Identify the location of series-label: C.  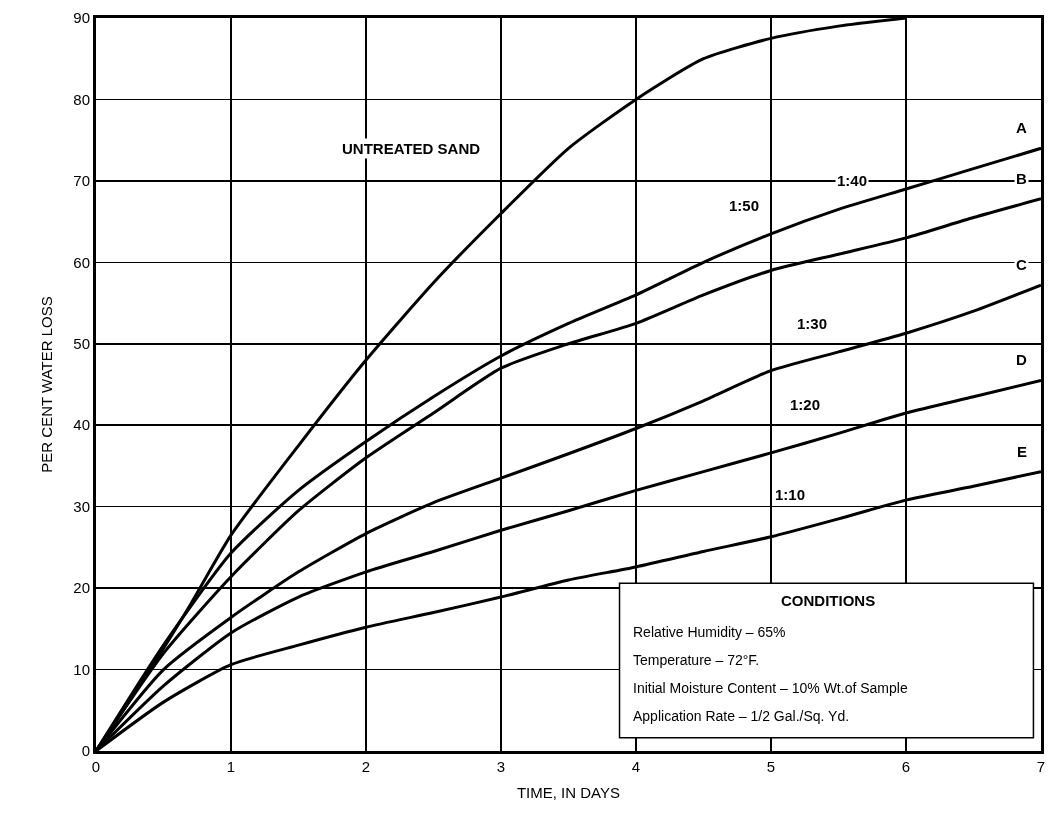
(1021, 264).